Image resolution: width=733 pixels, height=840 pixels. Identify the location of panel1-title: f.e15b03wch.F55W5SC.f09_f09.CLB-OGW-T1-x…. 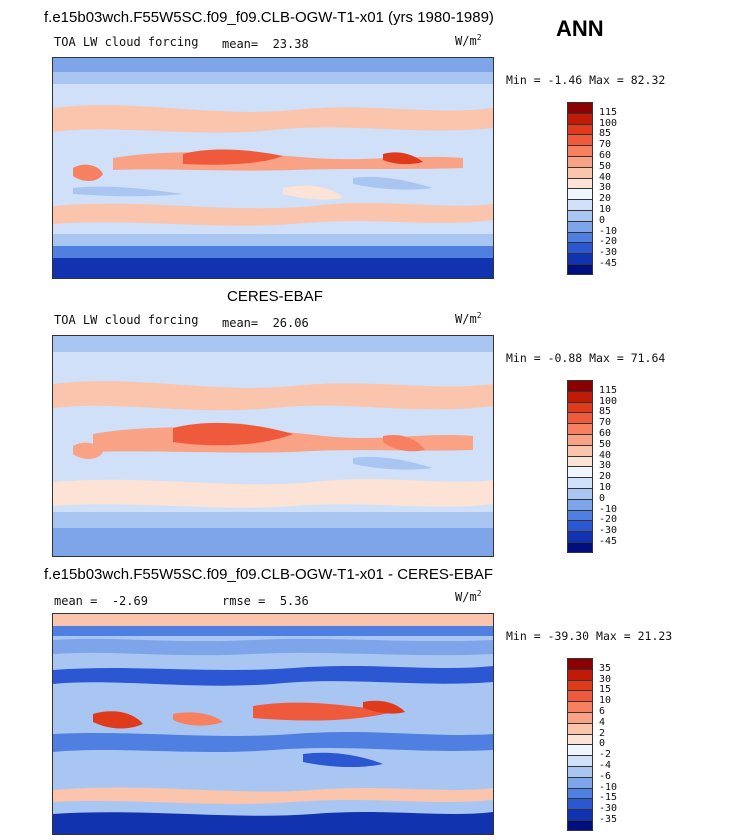
(269, 17).